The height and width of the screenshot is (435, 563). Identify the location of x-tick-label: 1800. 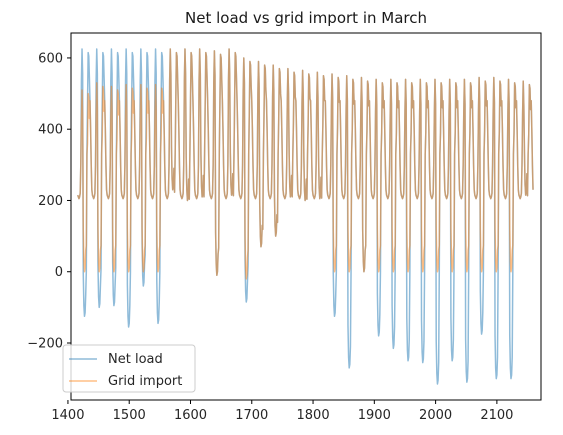
(313, 415).